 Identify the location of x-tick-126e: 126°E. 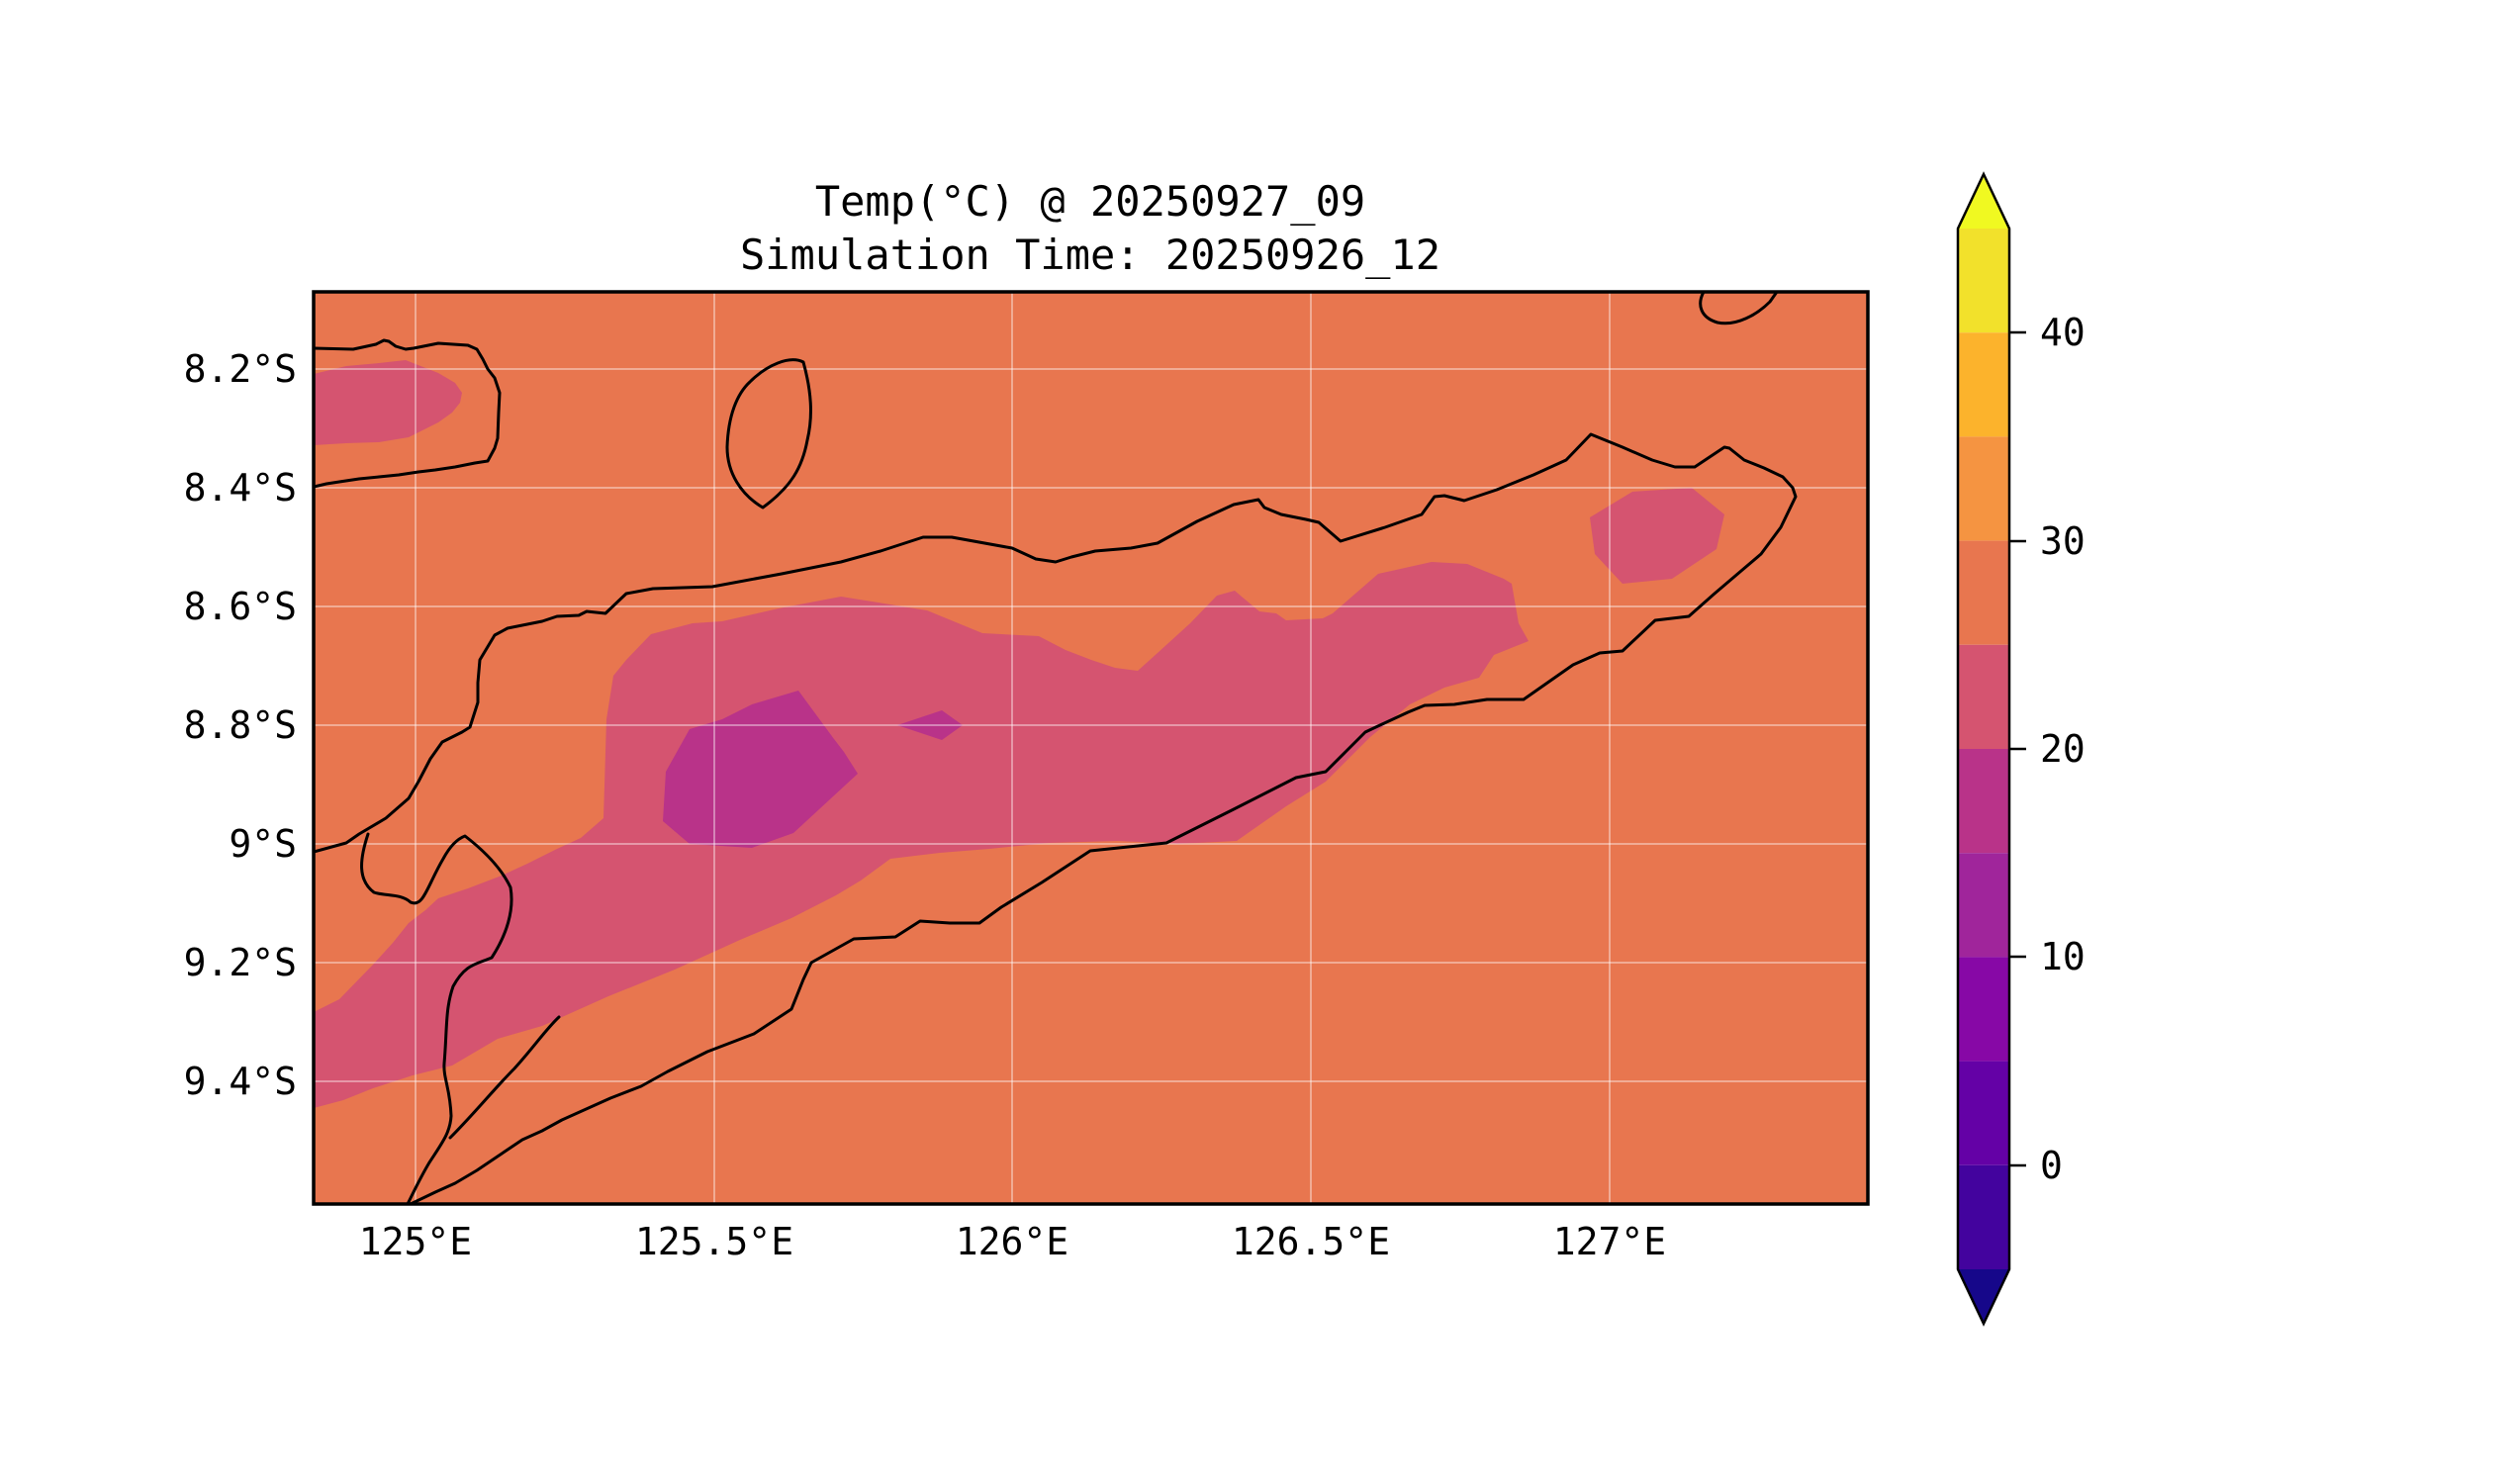
(1012, 1241).